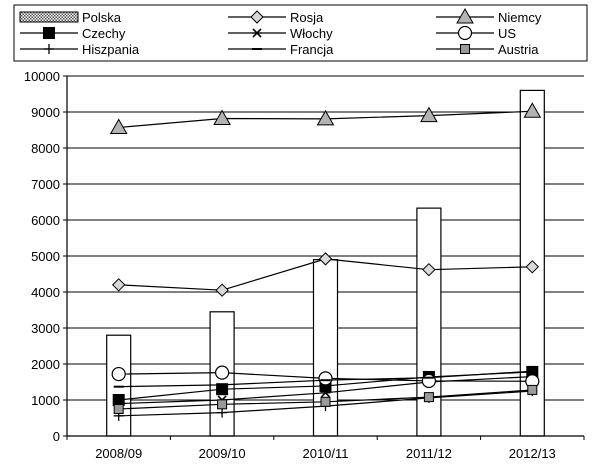  Describe the element at coordinates (281, 49) in the screenshot. I see `legend-item-francja: Francja` at that location.